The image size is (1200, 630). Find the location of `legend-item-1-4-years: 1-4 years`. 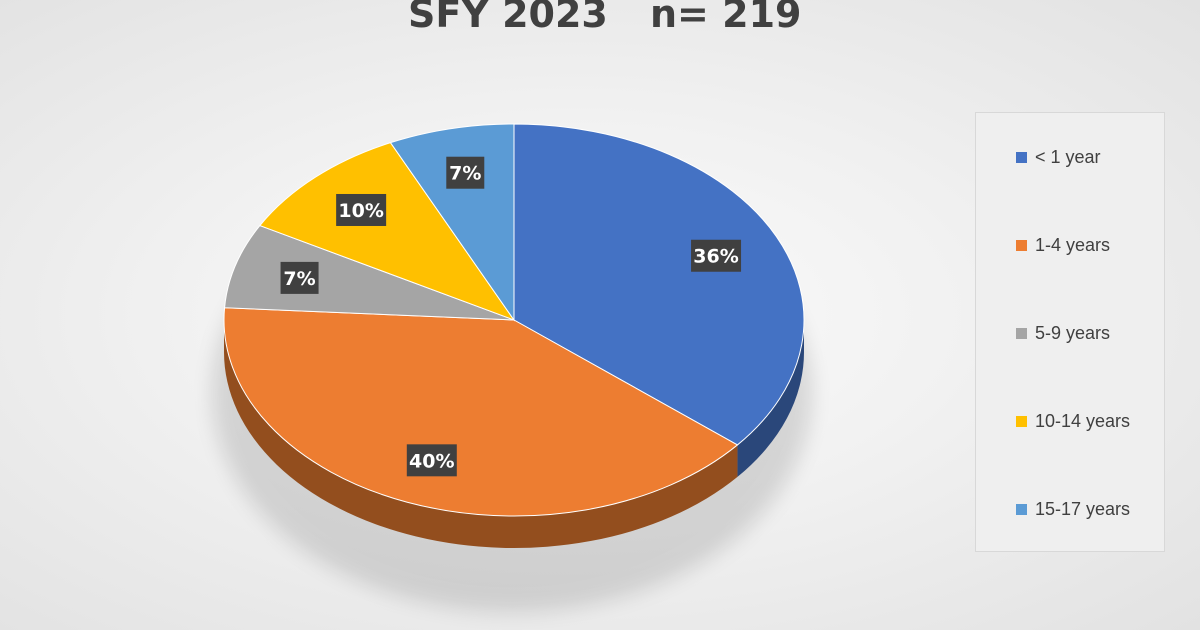

legend-item-1-4-years: 1-4 years is located at coordinates (1063, 245).